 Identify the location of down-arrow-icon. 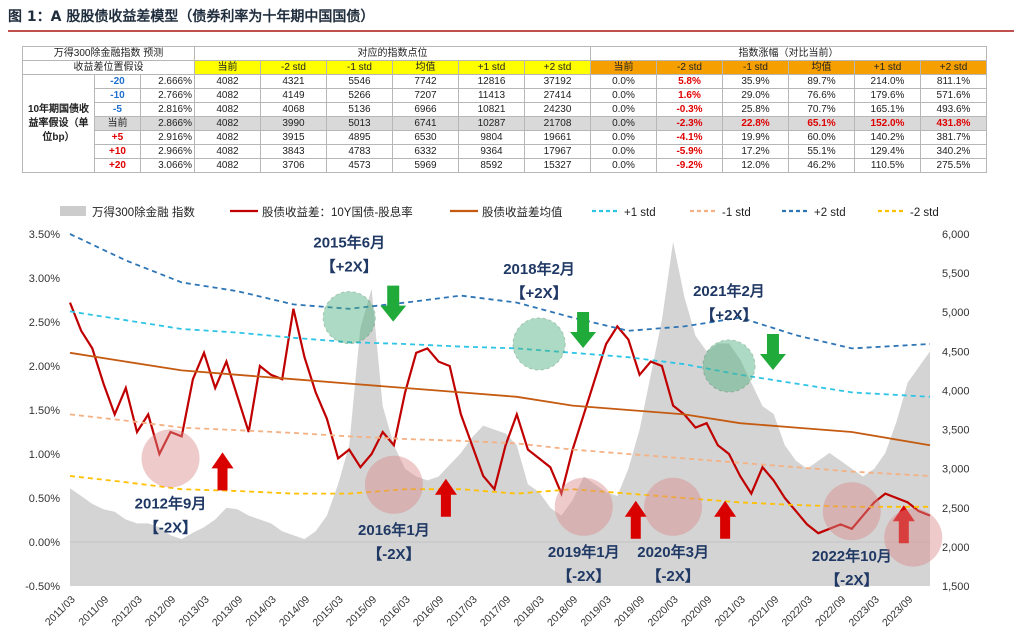
(393, 303).